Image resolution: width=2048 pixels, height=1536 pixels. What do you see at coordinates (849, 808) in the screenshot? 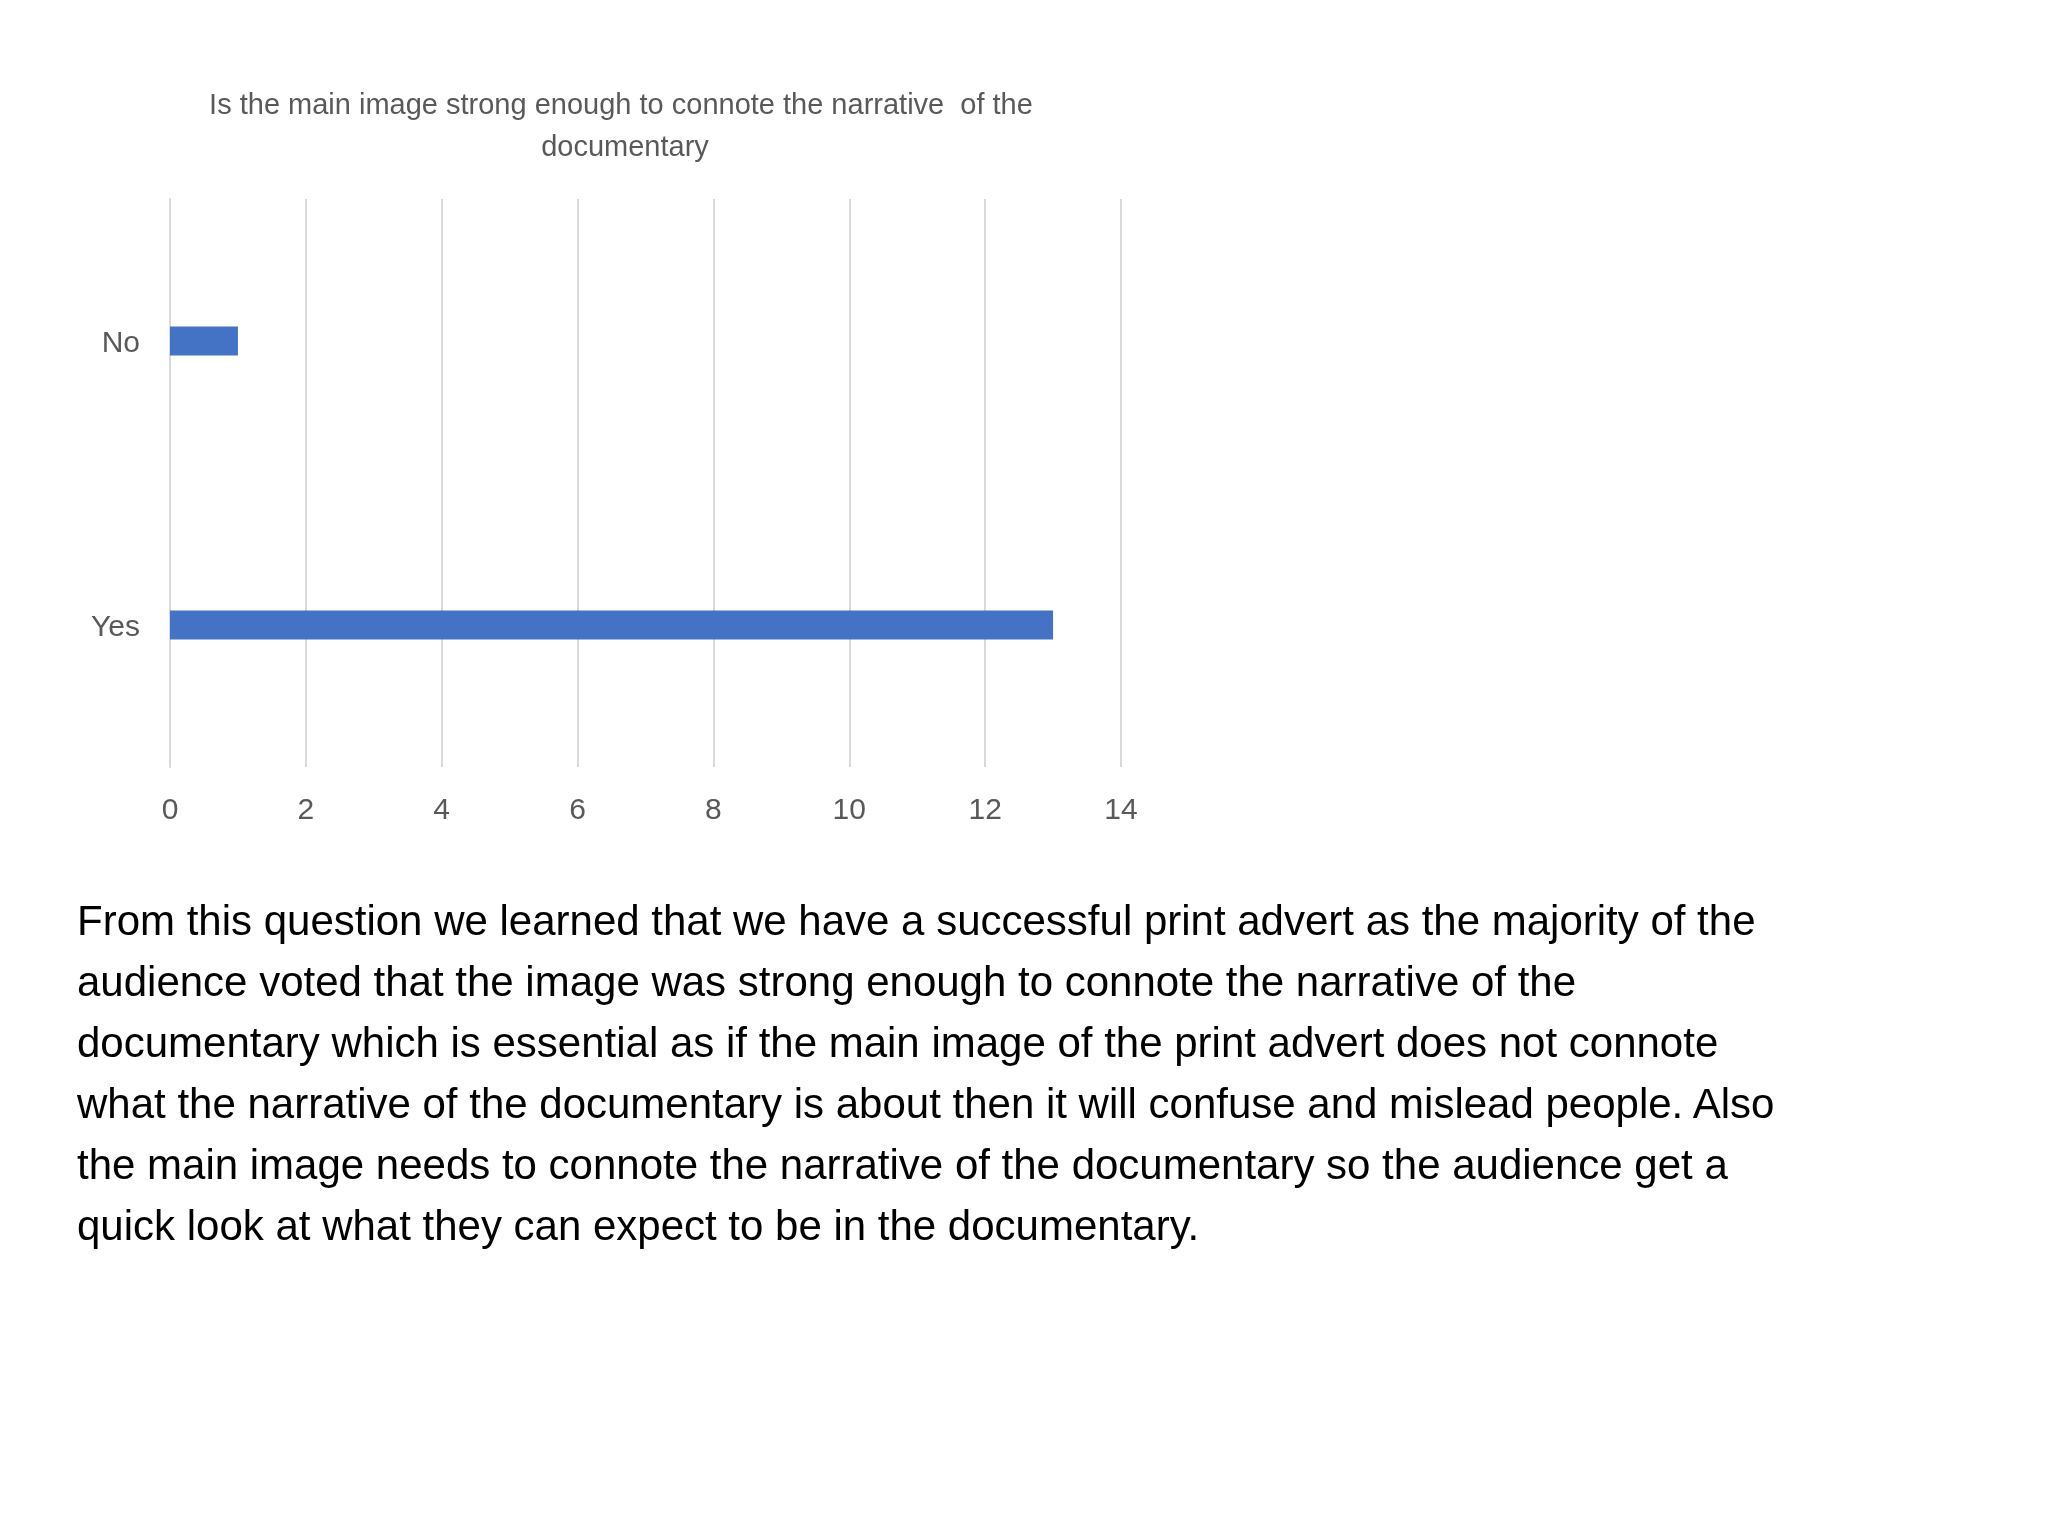
I see `x-tick-label: 10` at bounding box center [849, 808].